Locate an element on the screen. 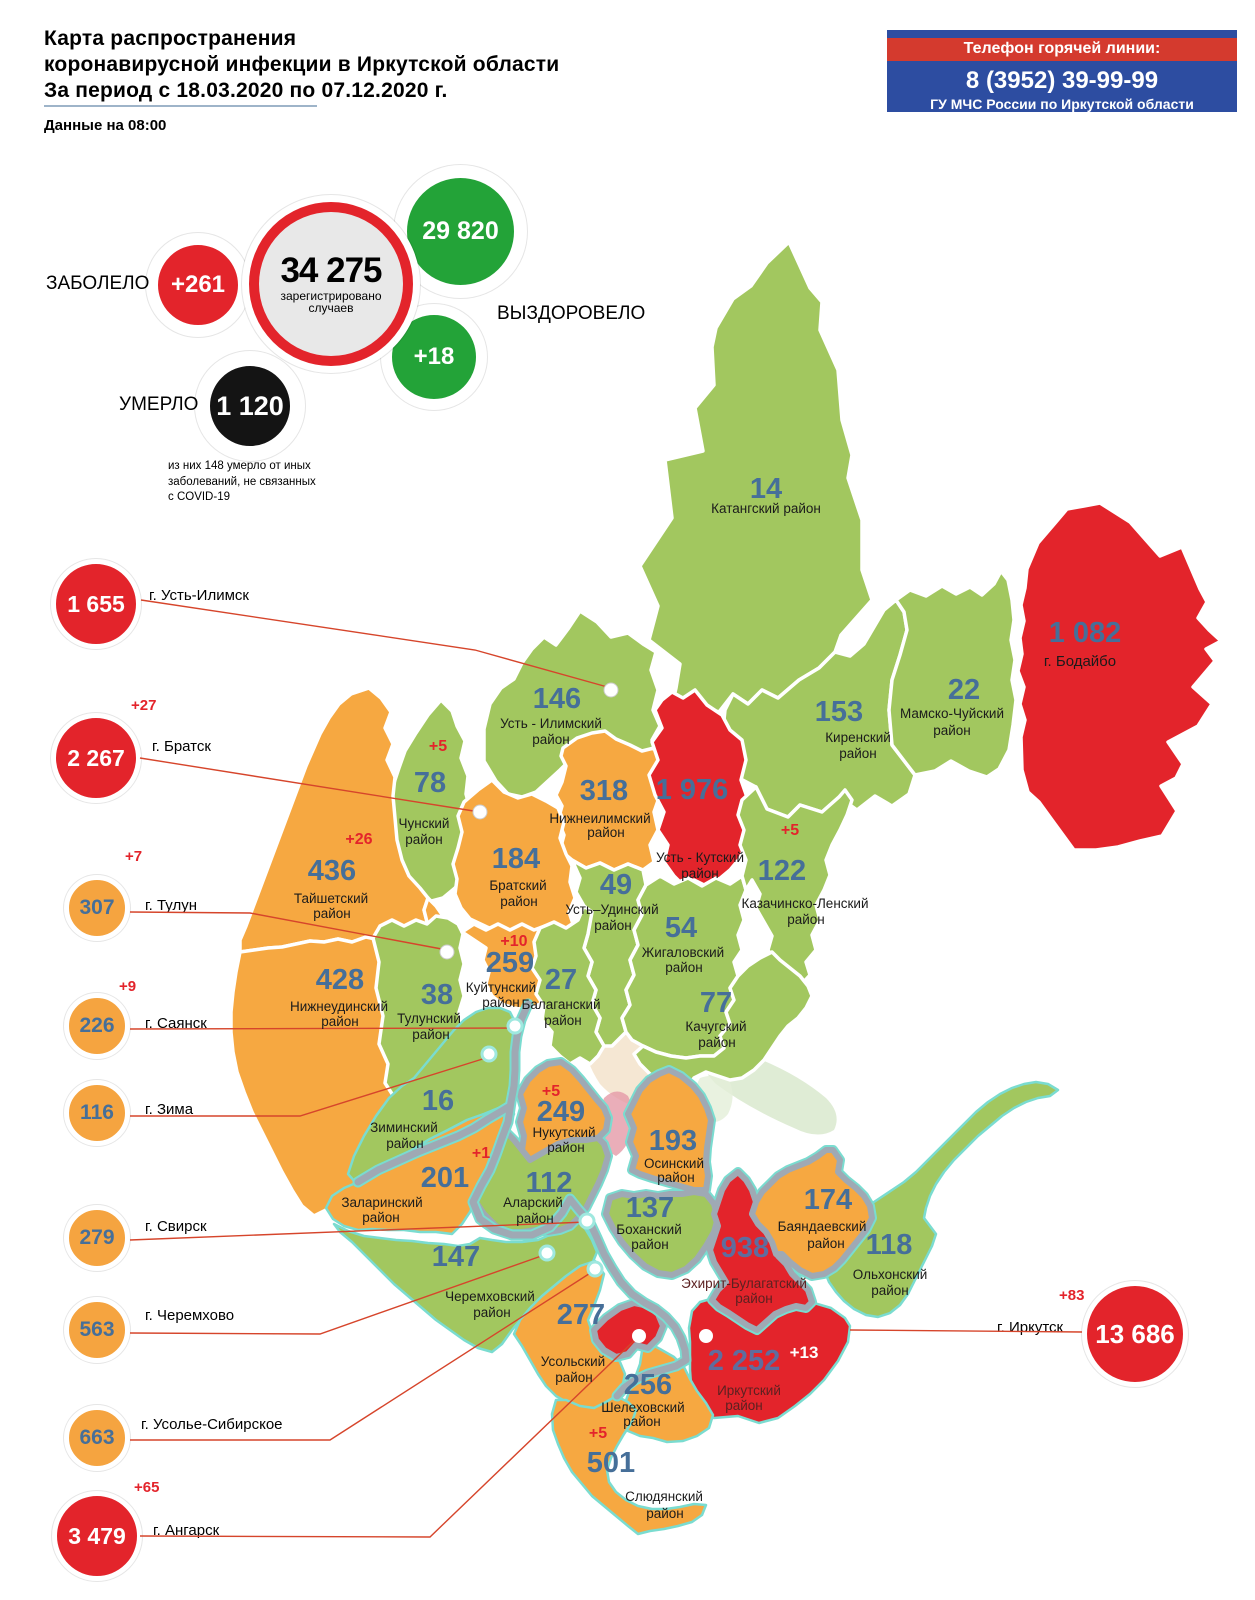  svg-text: Казачинско-Ленский is located at coordinates (804, 903).